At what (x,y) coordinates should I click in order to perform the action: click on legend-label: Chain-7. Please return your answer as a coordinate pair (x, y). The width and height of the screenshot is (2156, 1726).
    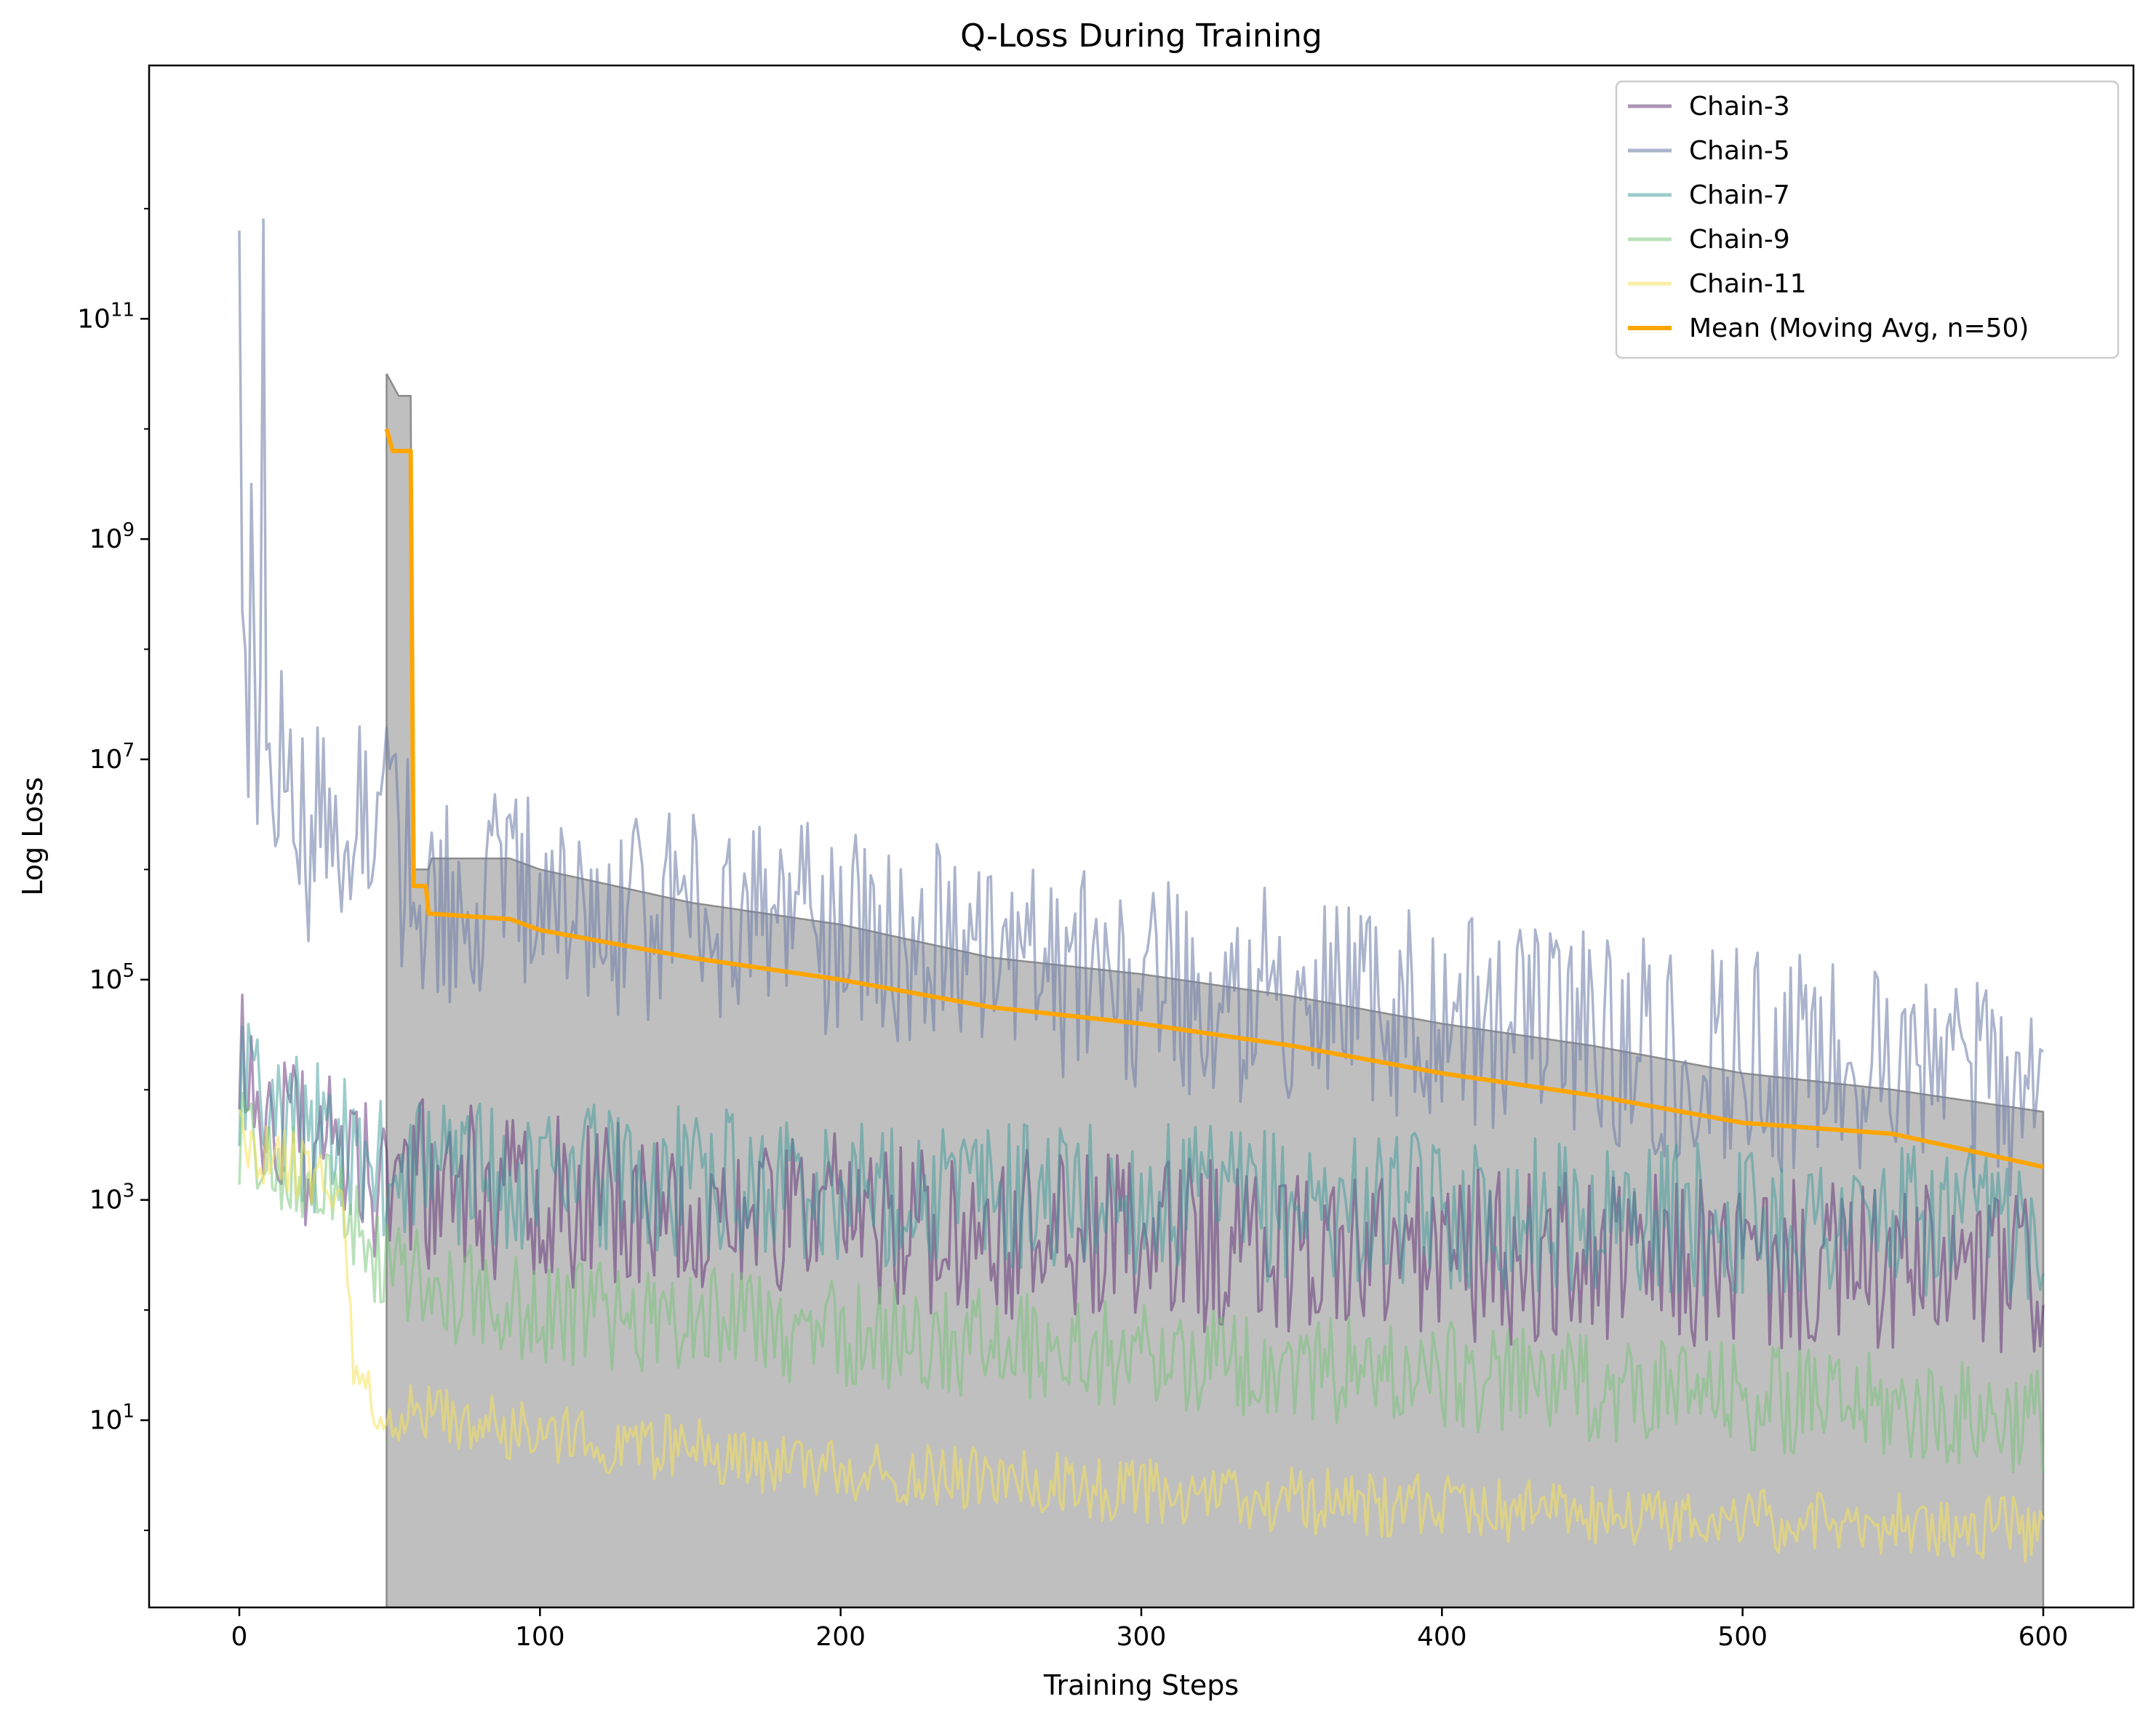
    Looking at the image, I should click on (1739, 195).